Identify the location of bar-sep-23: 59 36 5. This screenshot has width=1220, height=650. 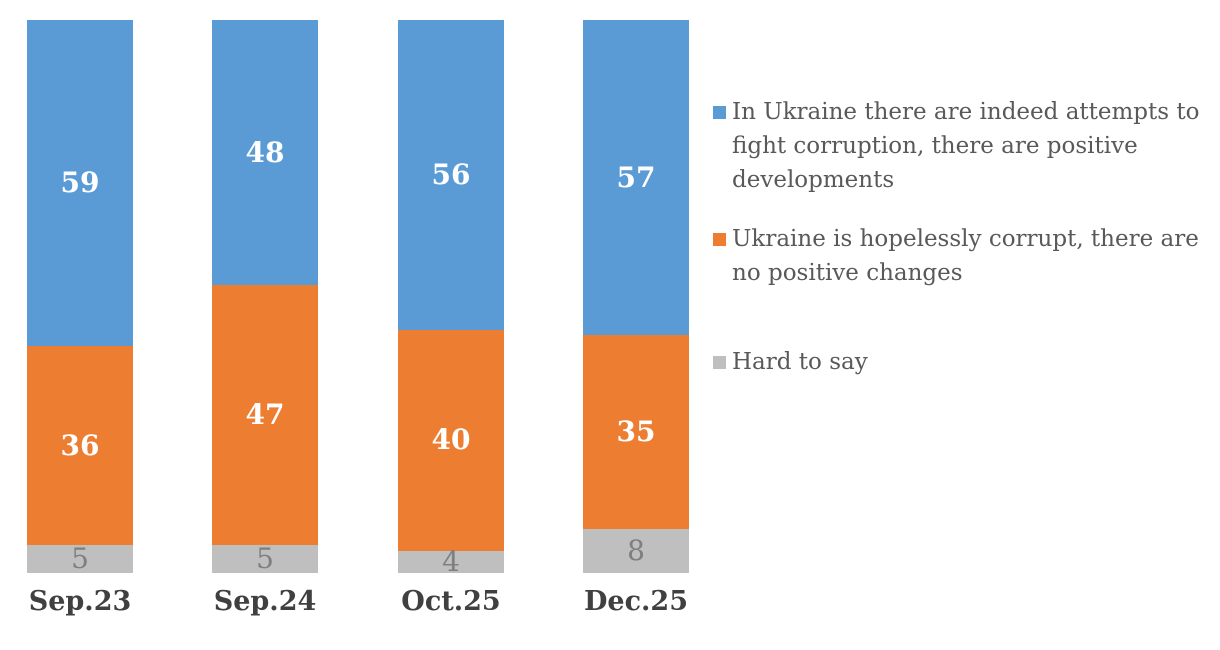
(80, 296).